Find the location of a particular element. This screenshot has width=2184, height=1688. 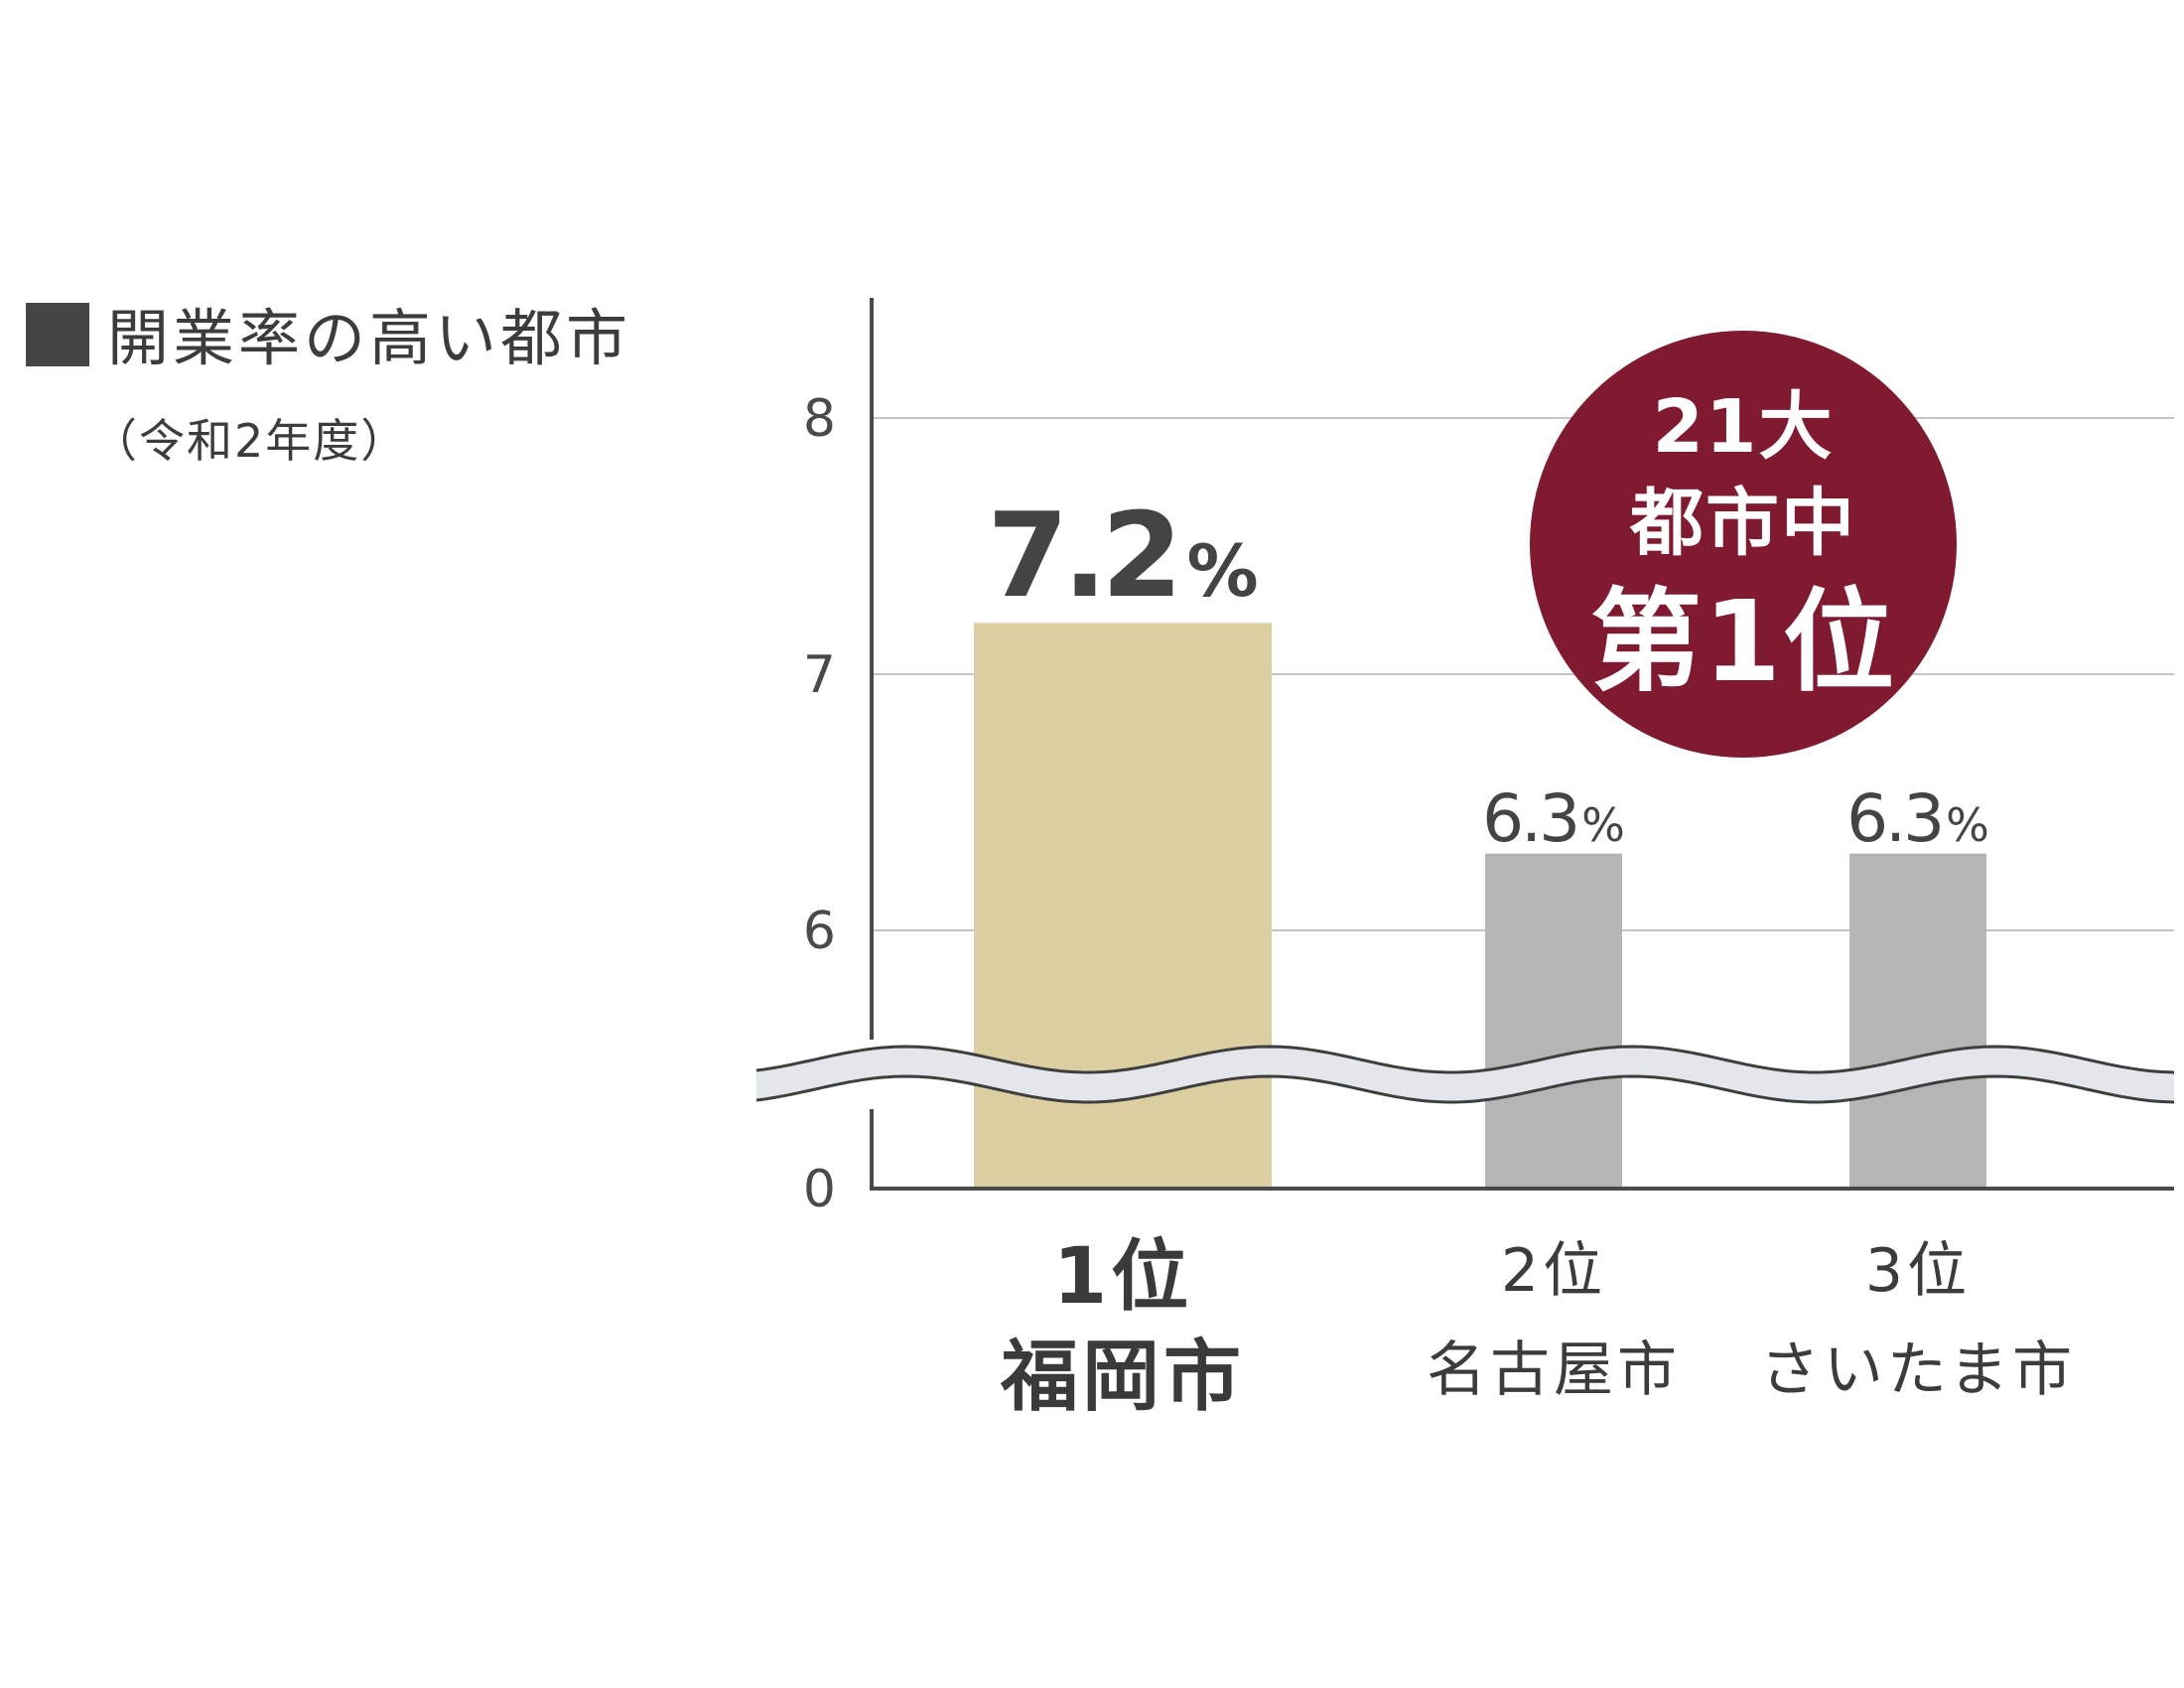

value-label-3: 6.3% is located at coordinates (1917, 818).